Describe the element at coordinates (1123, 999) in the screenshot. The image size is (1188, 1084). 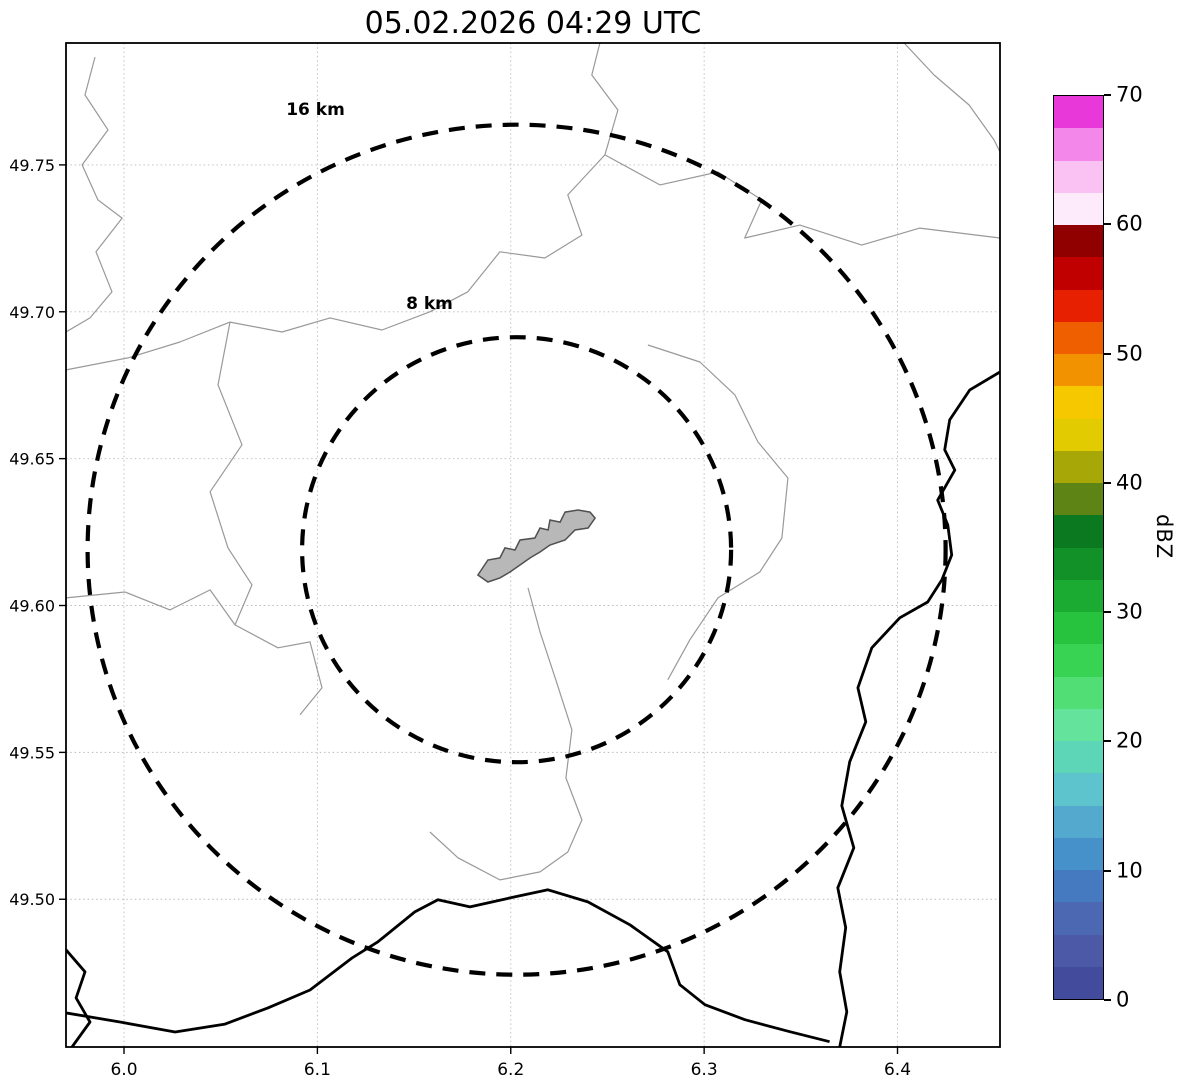
I see `colorbar-tick-label: 0` at that location.